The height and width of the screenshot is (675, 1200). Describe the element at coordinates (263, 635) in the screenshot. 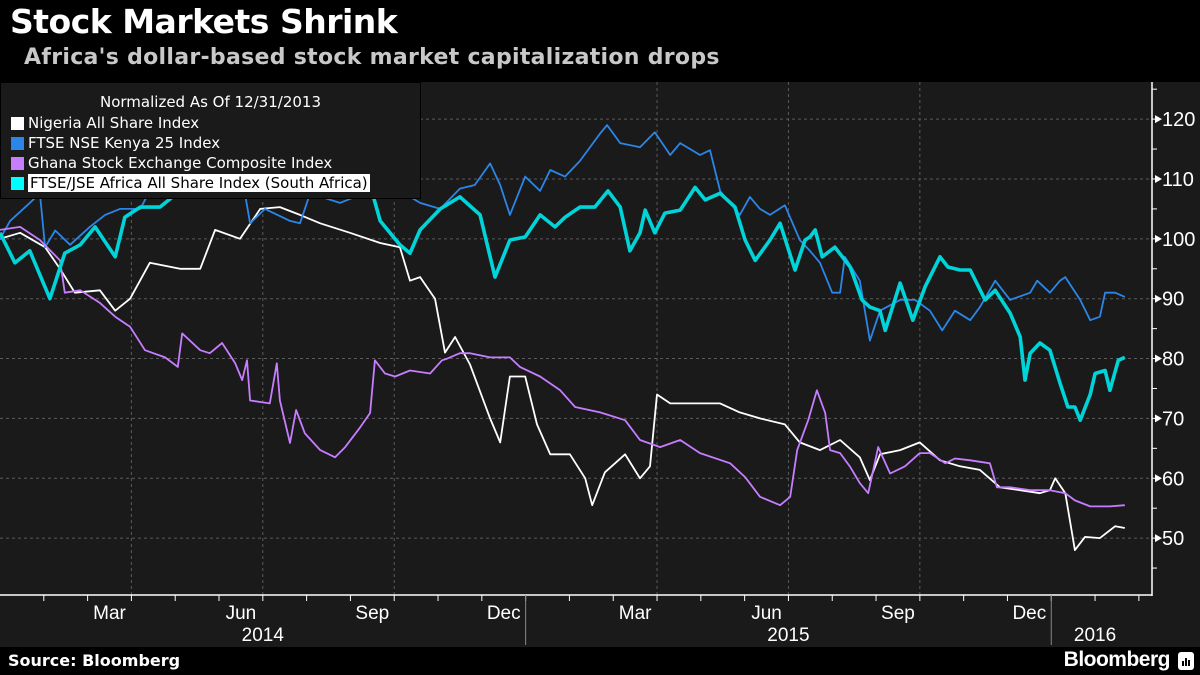

I see `x-year-label: 2014` at that location.